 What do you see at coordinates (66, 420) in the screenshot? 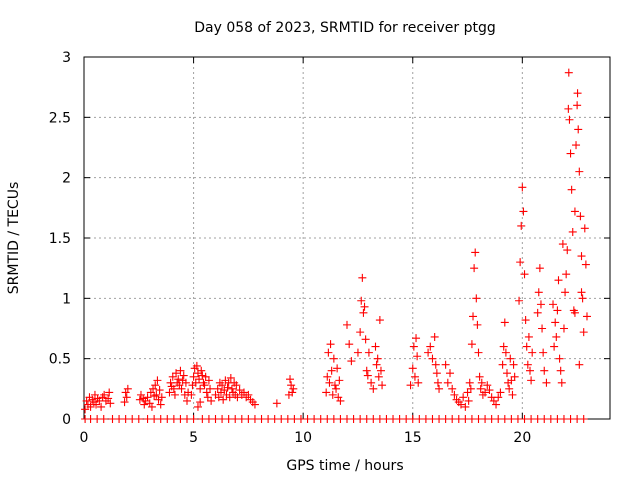
I see `y-tick-label: 0` at bounding box center [66, 420].